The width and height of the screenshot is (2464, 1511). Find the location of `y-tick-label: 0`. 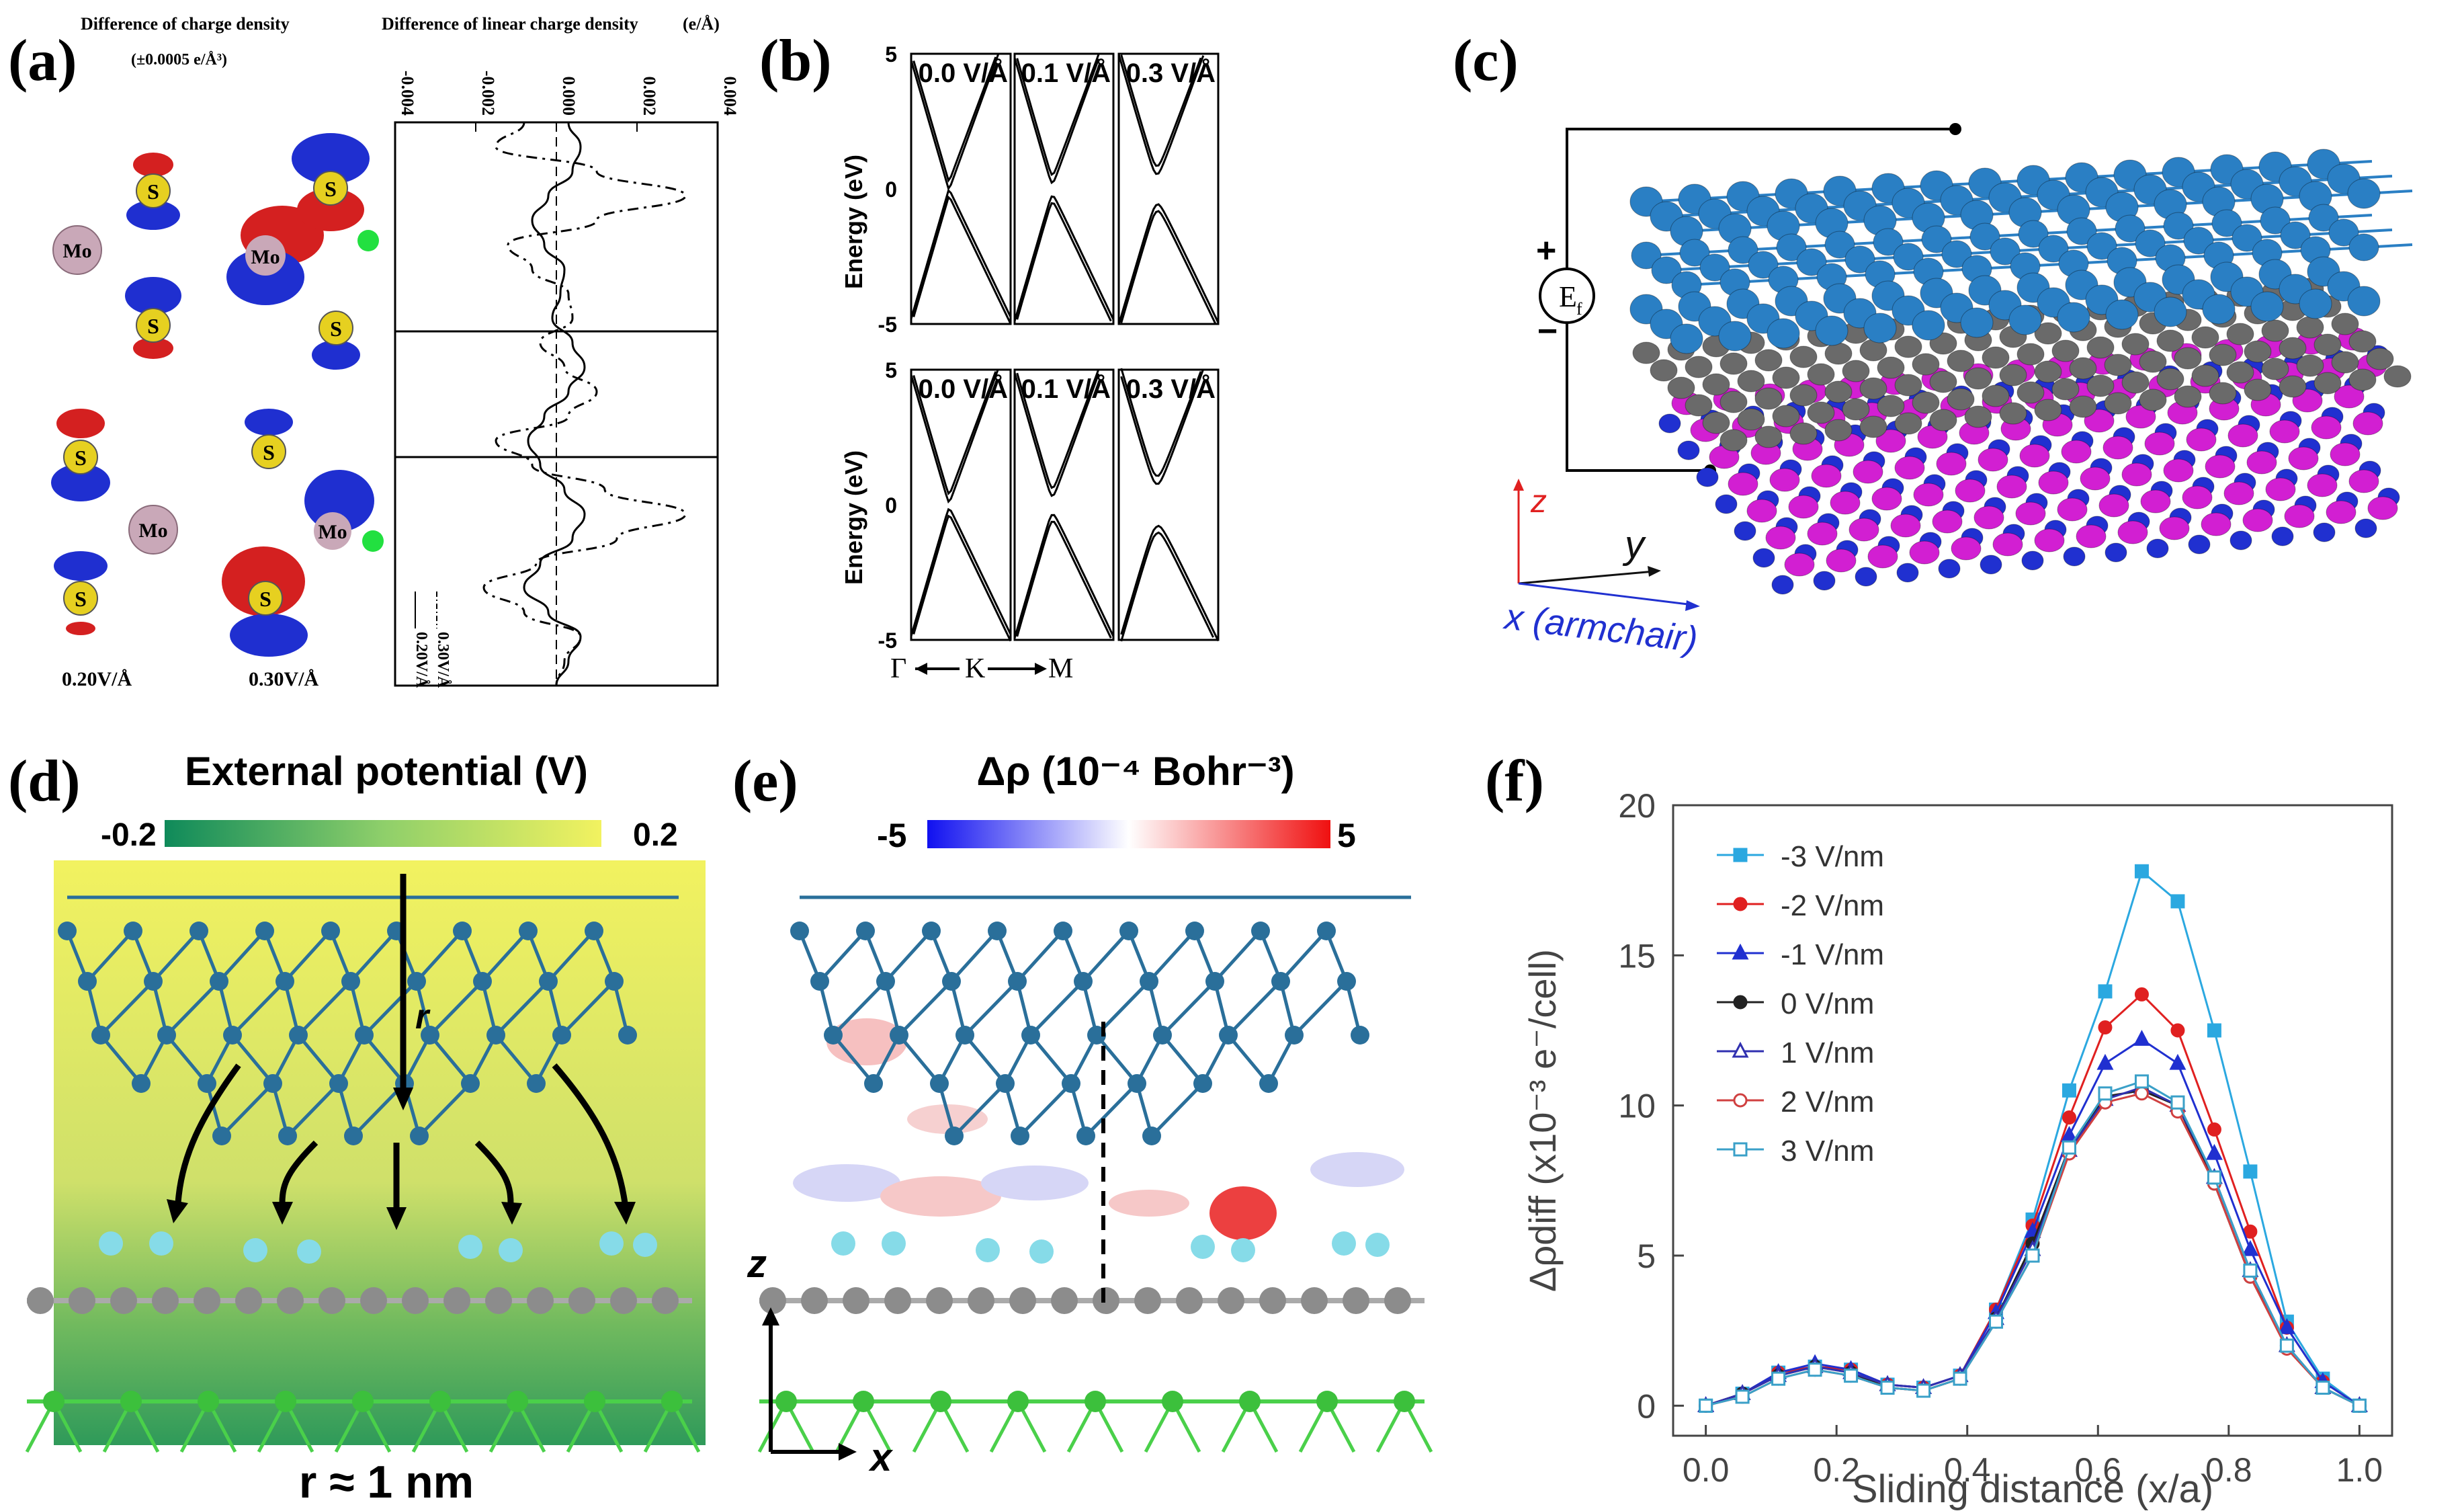

y-tick-label: 0 is located at coordinates (891, 189).